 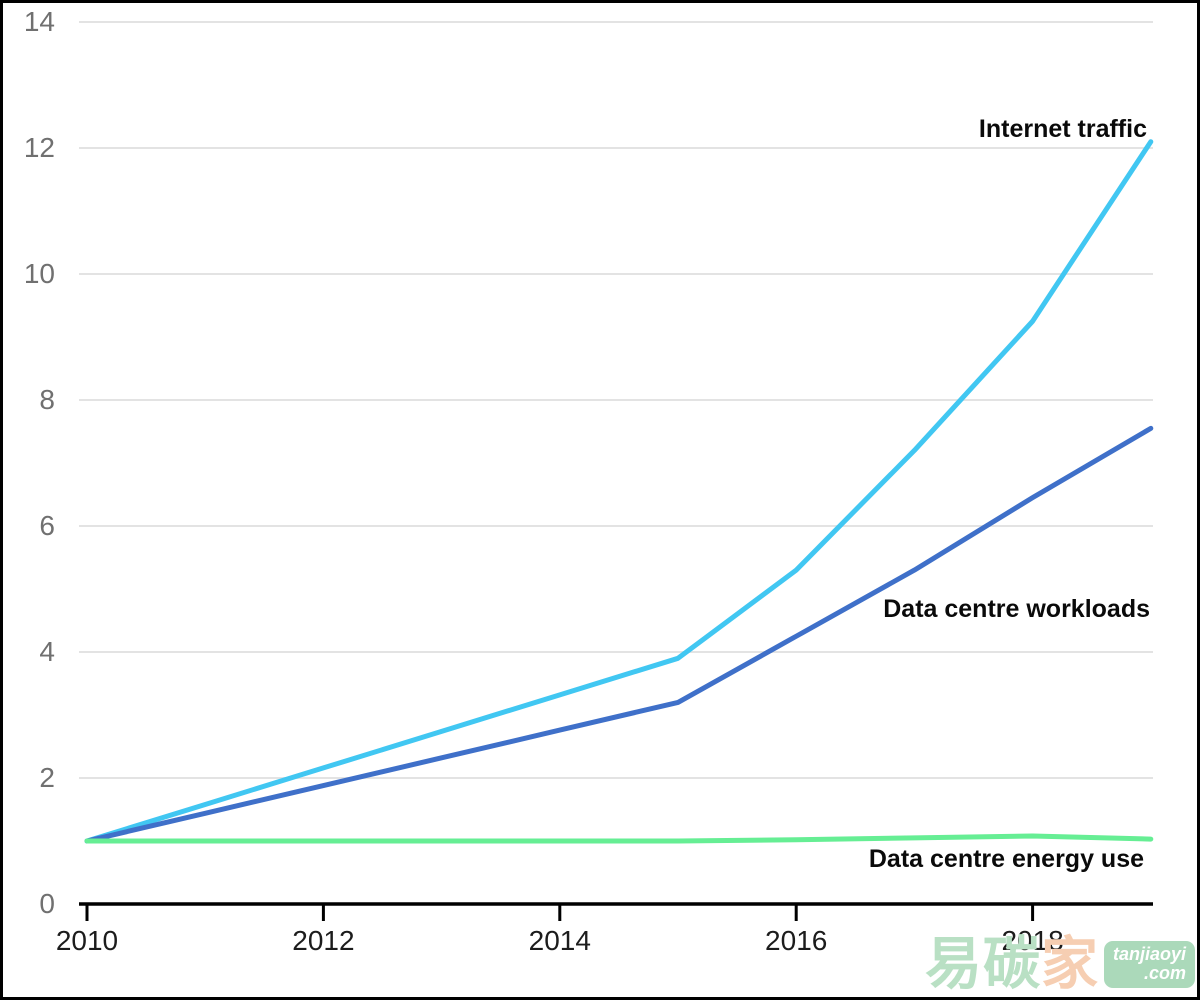 What do you see at coordinates (1062, 129) in the screenshot?
I see `series-label-internet-traffic: Internet traffic` at bounding box center [1062, 129].